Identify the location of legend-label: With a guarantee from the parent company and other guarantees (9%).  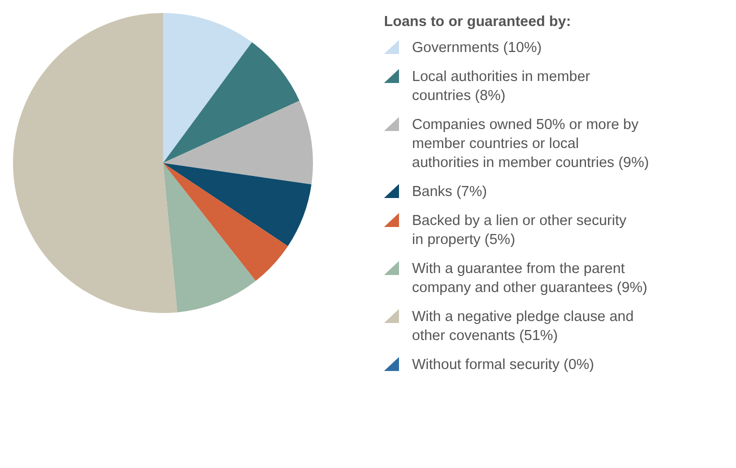
(530, 278).